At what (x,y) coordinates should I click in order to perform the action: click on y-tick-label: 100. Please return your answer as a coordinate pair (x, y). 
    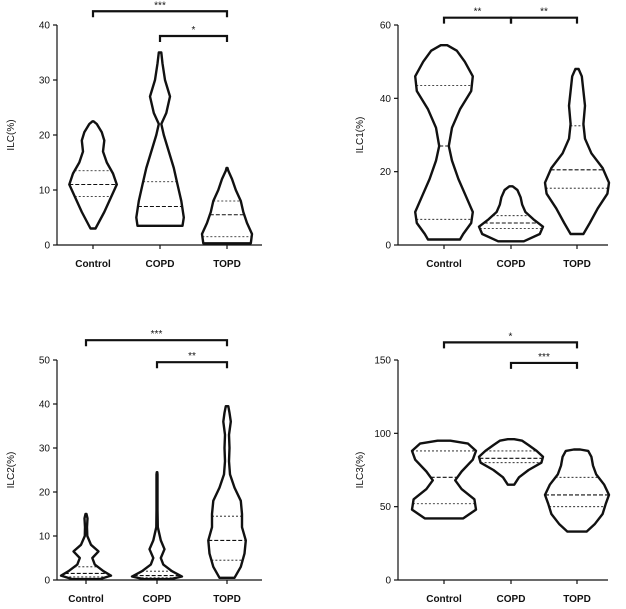
    Looking at the image, I should click on (382, 434).